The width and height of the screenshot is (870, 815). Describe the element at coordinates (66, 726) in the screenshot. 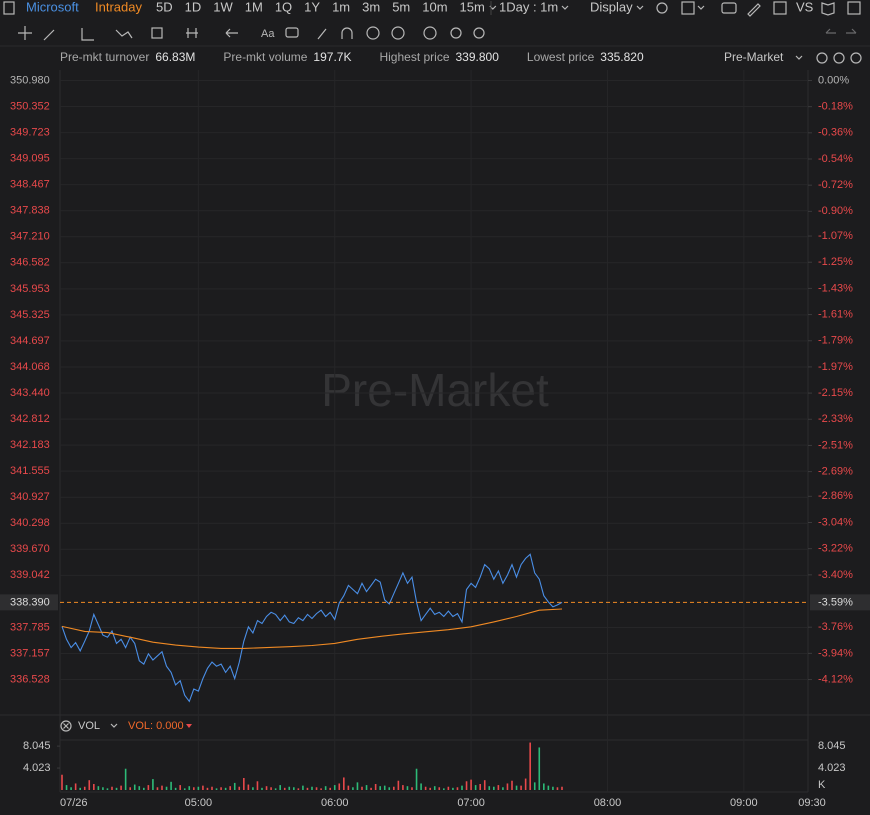

I see `close-indicator` at that location.